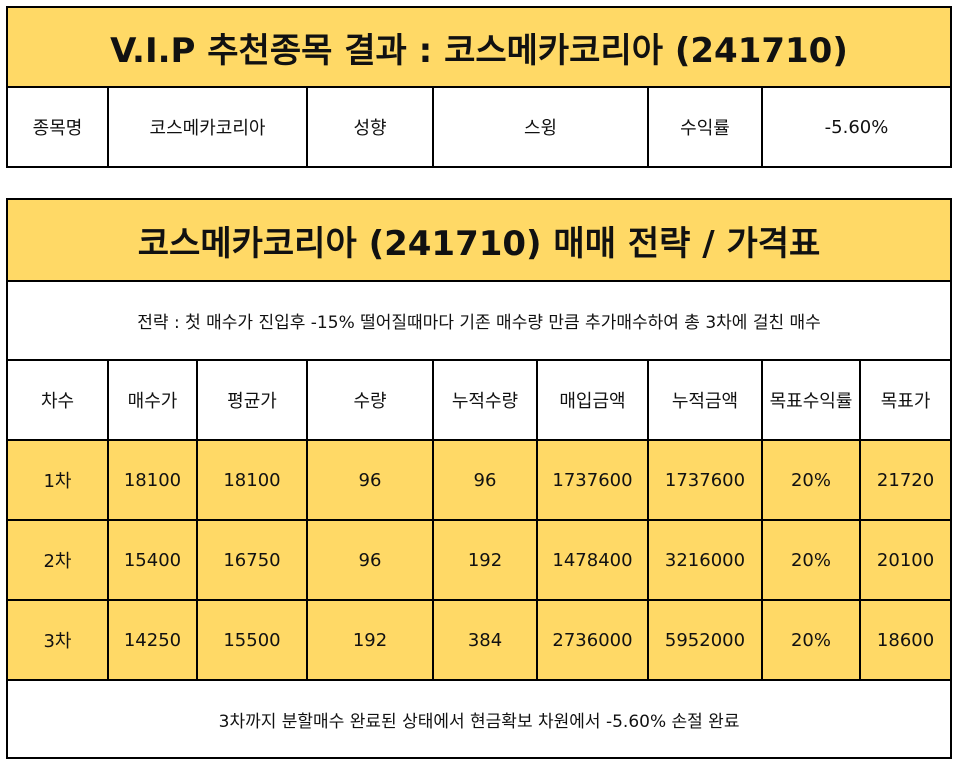 Image resolution: width=958 pixels, height=768 pixels. I want to click on column-header: 누적수량, so click(485, 400).